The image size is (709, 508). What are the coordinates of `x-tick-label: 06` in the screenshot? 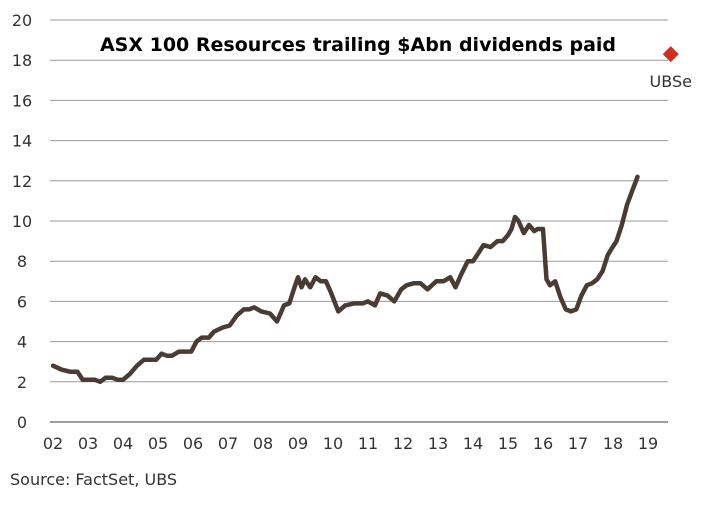 It's located at (193, 443).